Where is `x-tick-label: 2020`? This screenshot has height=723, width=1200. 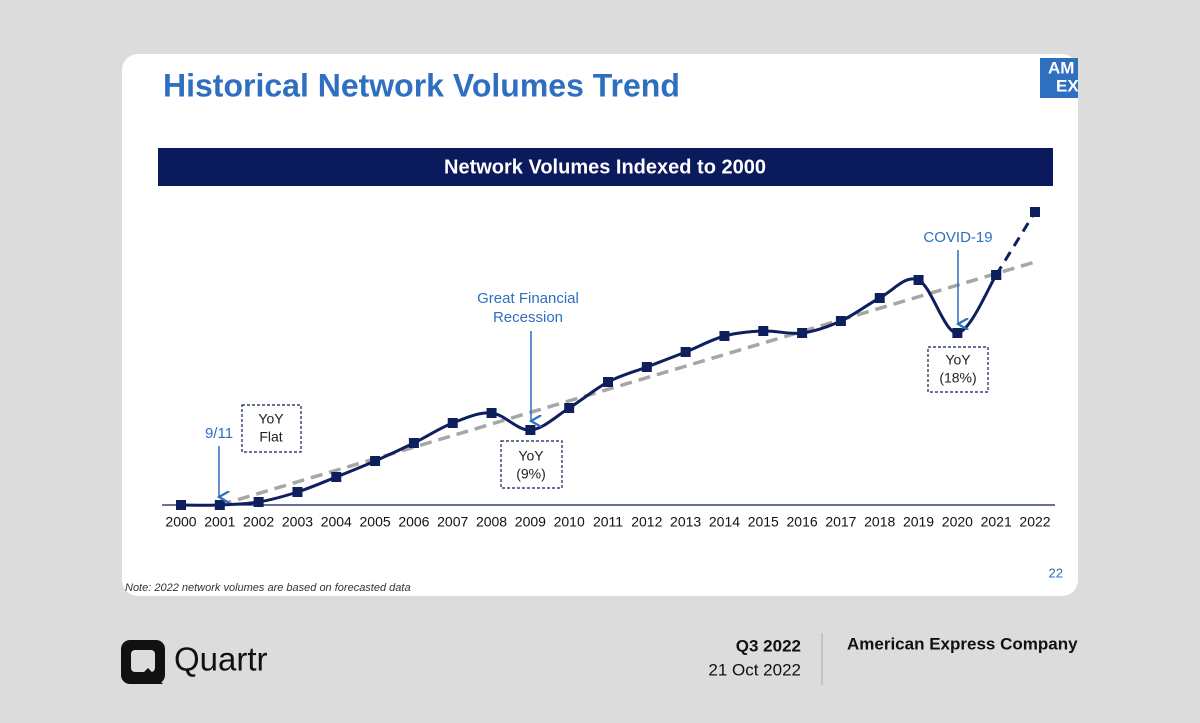 x-tick-label: 2020 is located at coordinates (957, 522).